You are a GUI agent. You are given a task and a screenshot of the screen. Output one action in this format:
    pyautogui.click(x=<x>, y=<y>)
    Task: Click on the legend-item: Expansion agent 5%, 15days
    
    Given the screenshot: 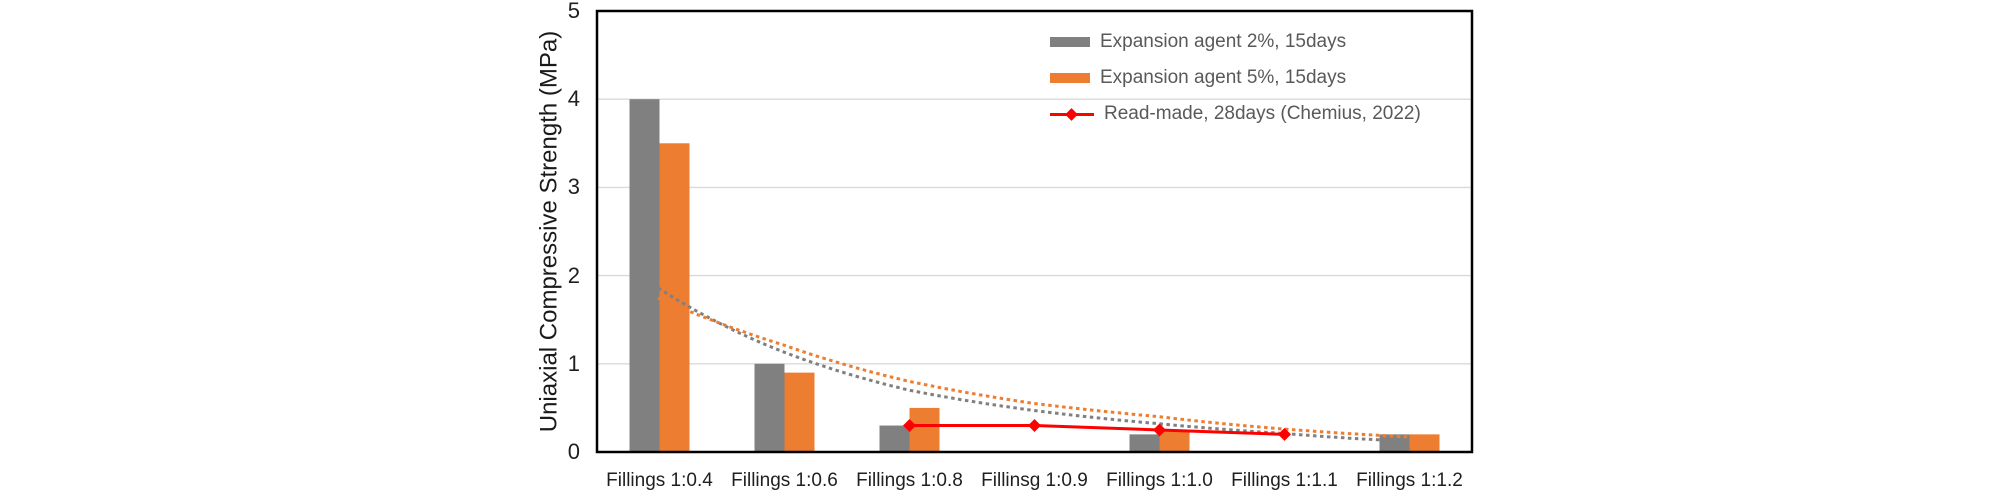 What is the action you would take?
    pyautogui.click(x=1235, y=78)
    